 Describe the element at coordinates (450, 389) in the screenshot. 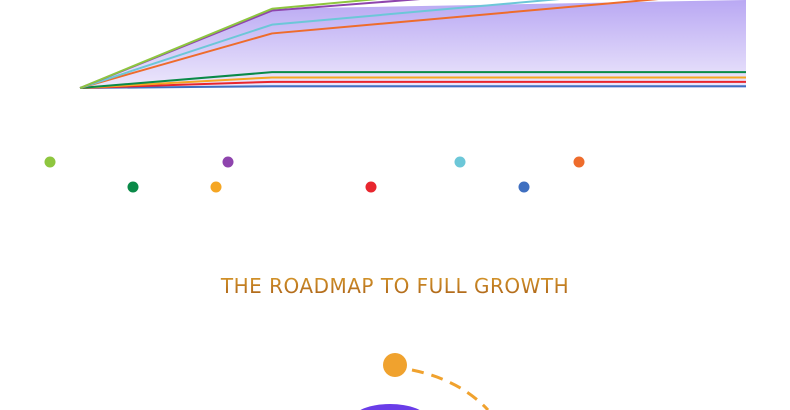

I see `roadmap-dashed-path` at that location.